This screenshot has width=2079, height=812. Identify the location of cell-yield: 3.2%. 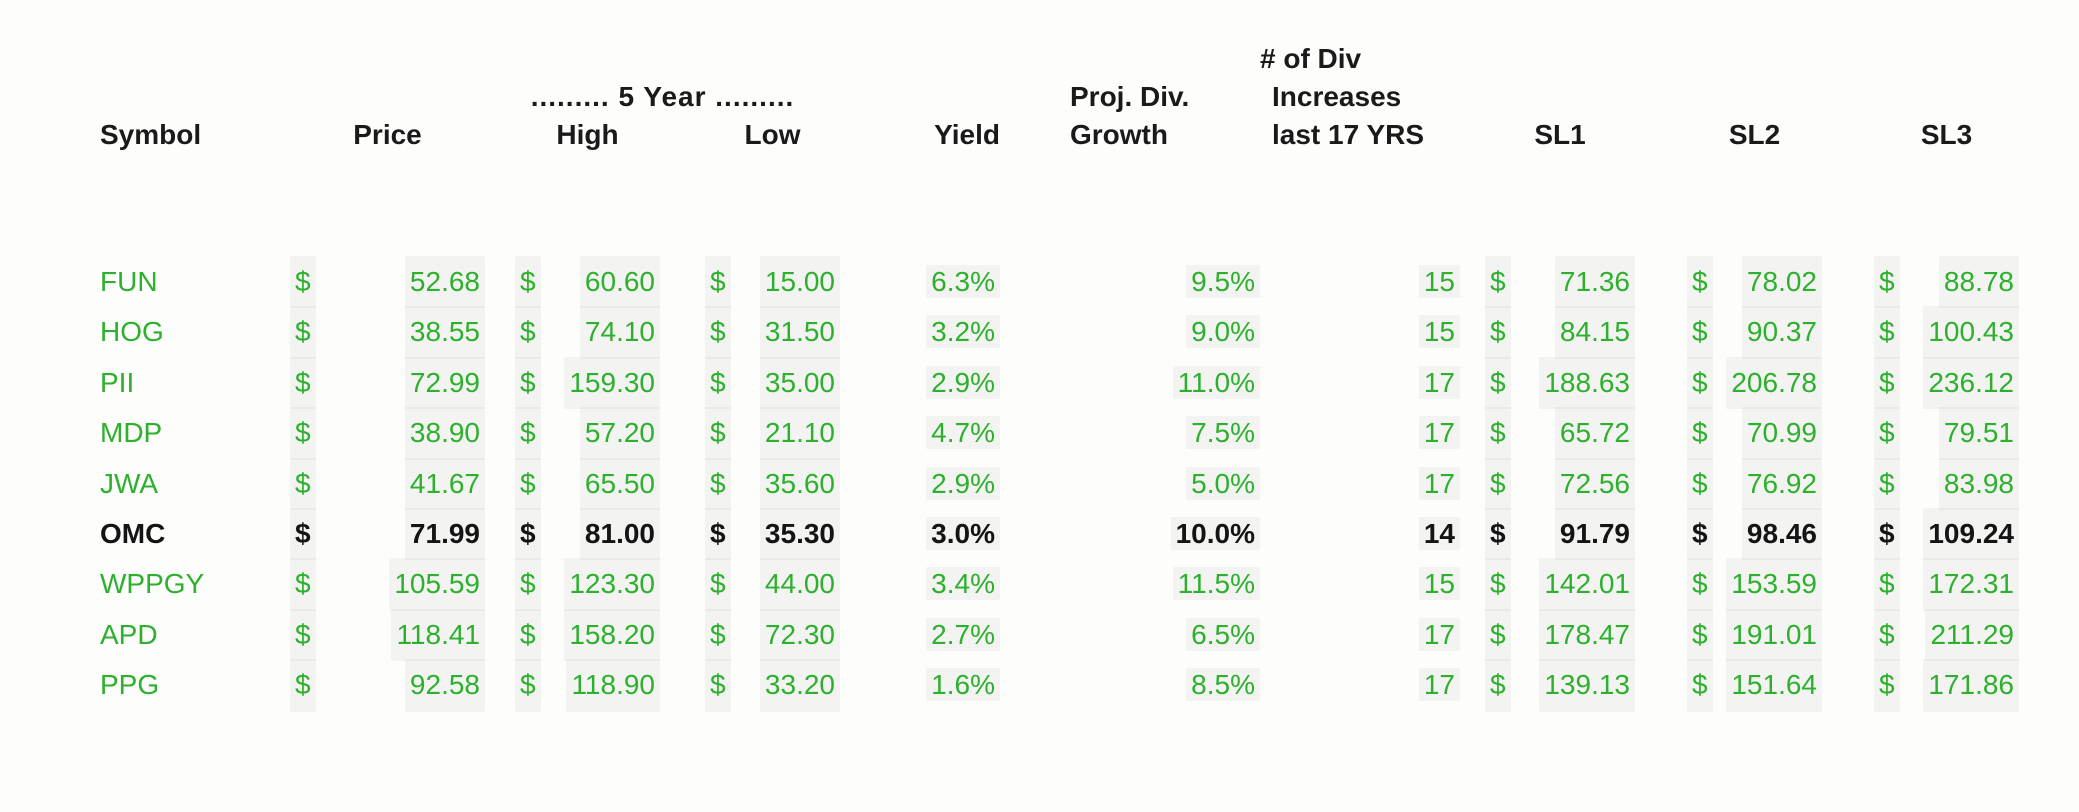
(920, 332).